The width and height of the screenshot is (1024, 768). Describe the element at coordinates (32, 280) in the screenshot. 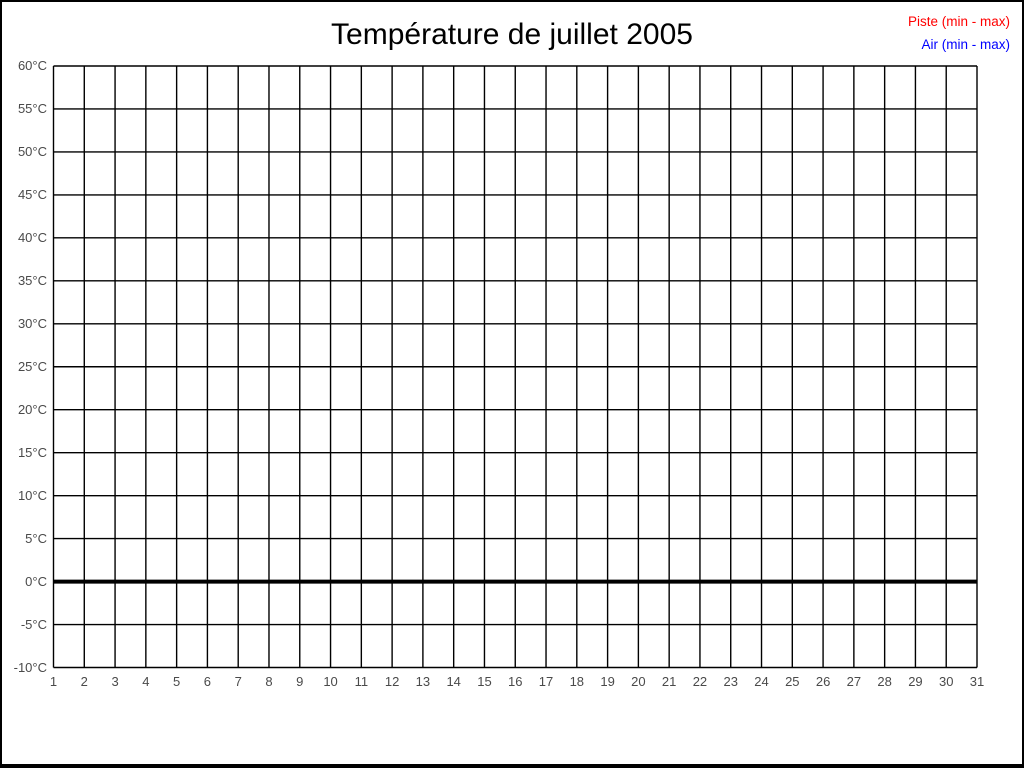

I see `y-tick-label: 35°C` at that location.